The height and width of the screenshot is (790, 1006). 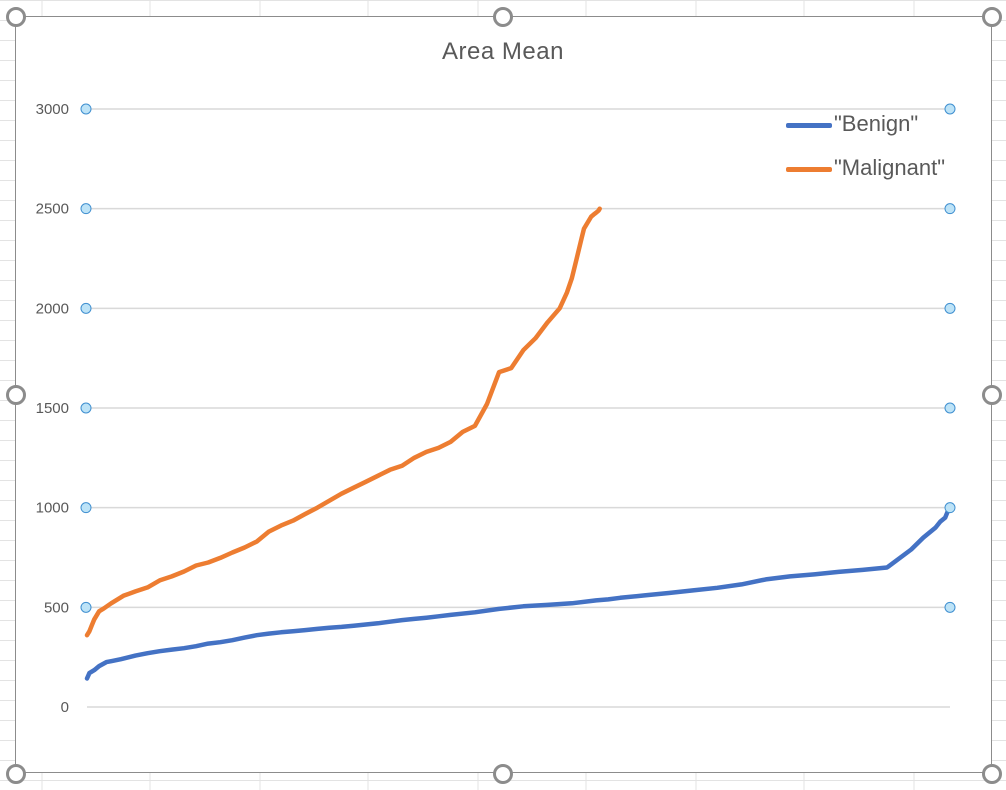 What do you see at coordinates (65, 707) in the screenshot?
I see `y-tick-label-0: 0` at bounding box center [65, 707].